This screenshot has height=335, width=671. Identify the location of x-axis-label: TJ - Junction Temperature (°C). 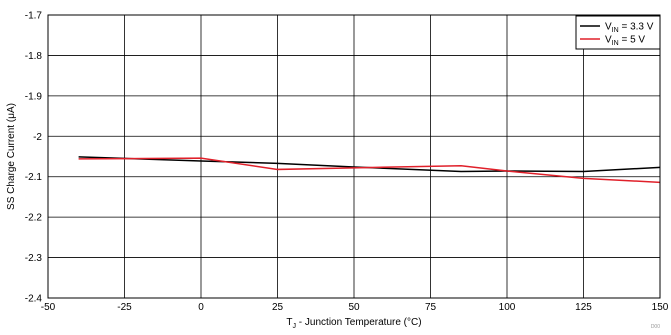
(353, 323).